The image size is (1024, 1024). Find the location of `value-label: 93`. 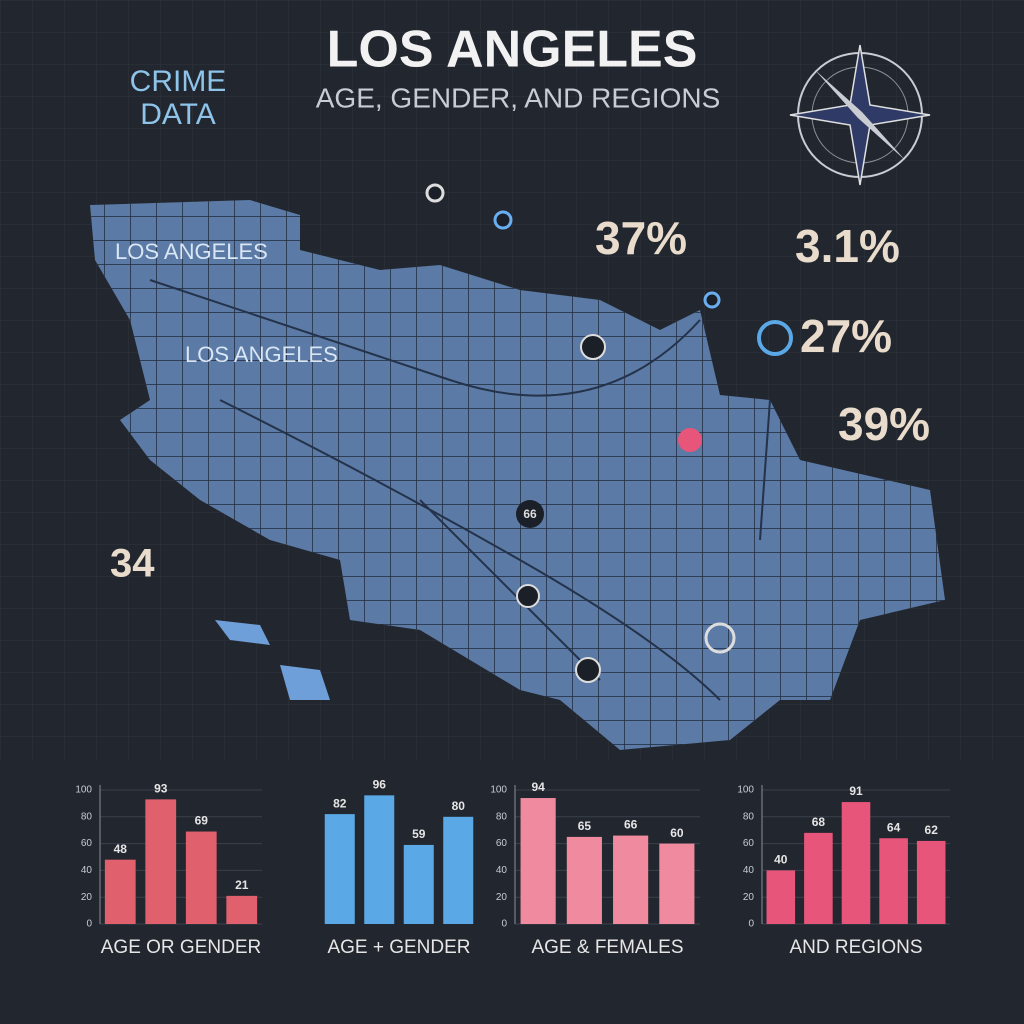

value-label: 93 is located at coordinates (161, 789).